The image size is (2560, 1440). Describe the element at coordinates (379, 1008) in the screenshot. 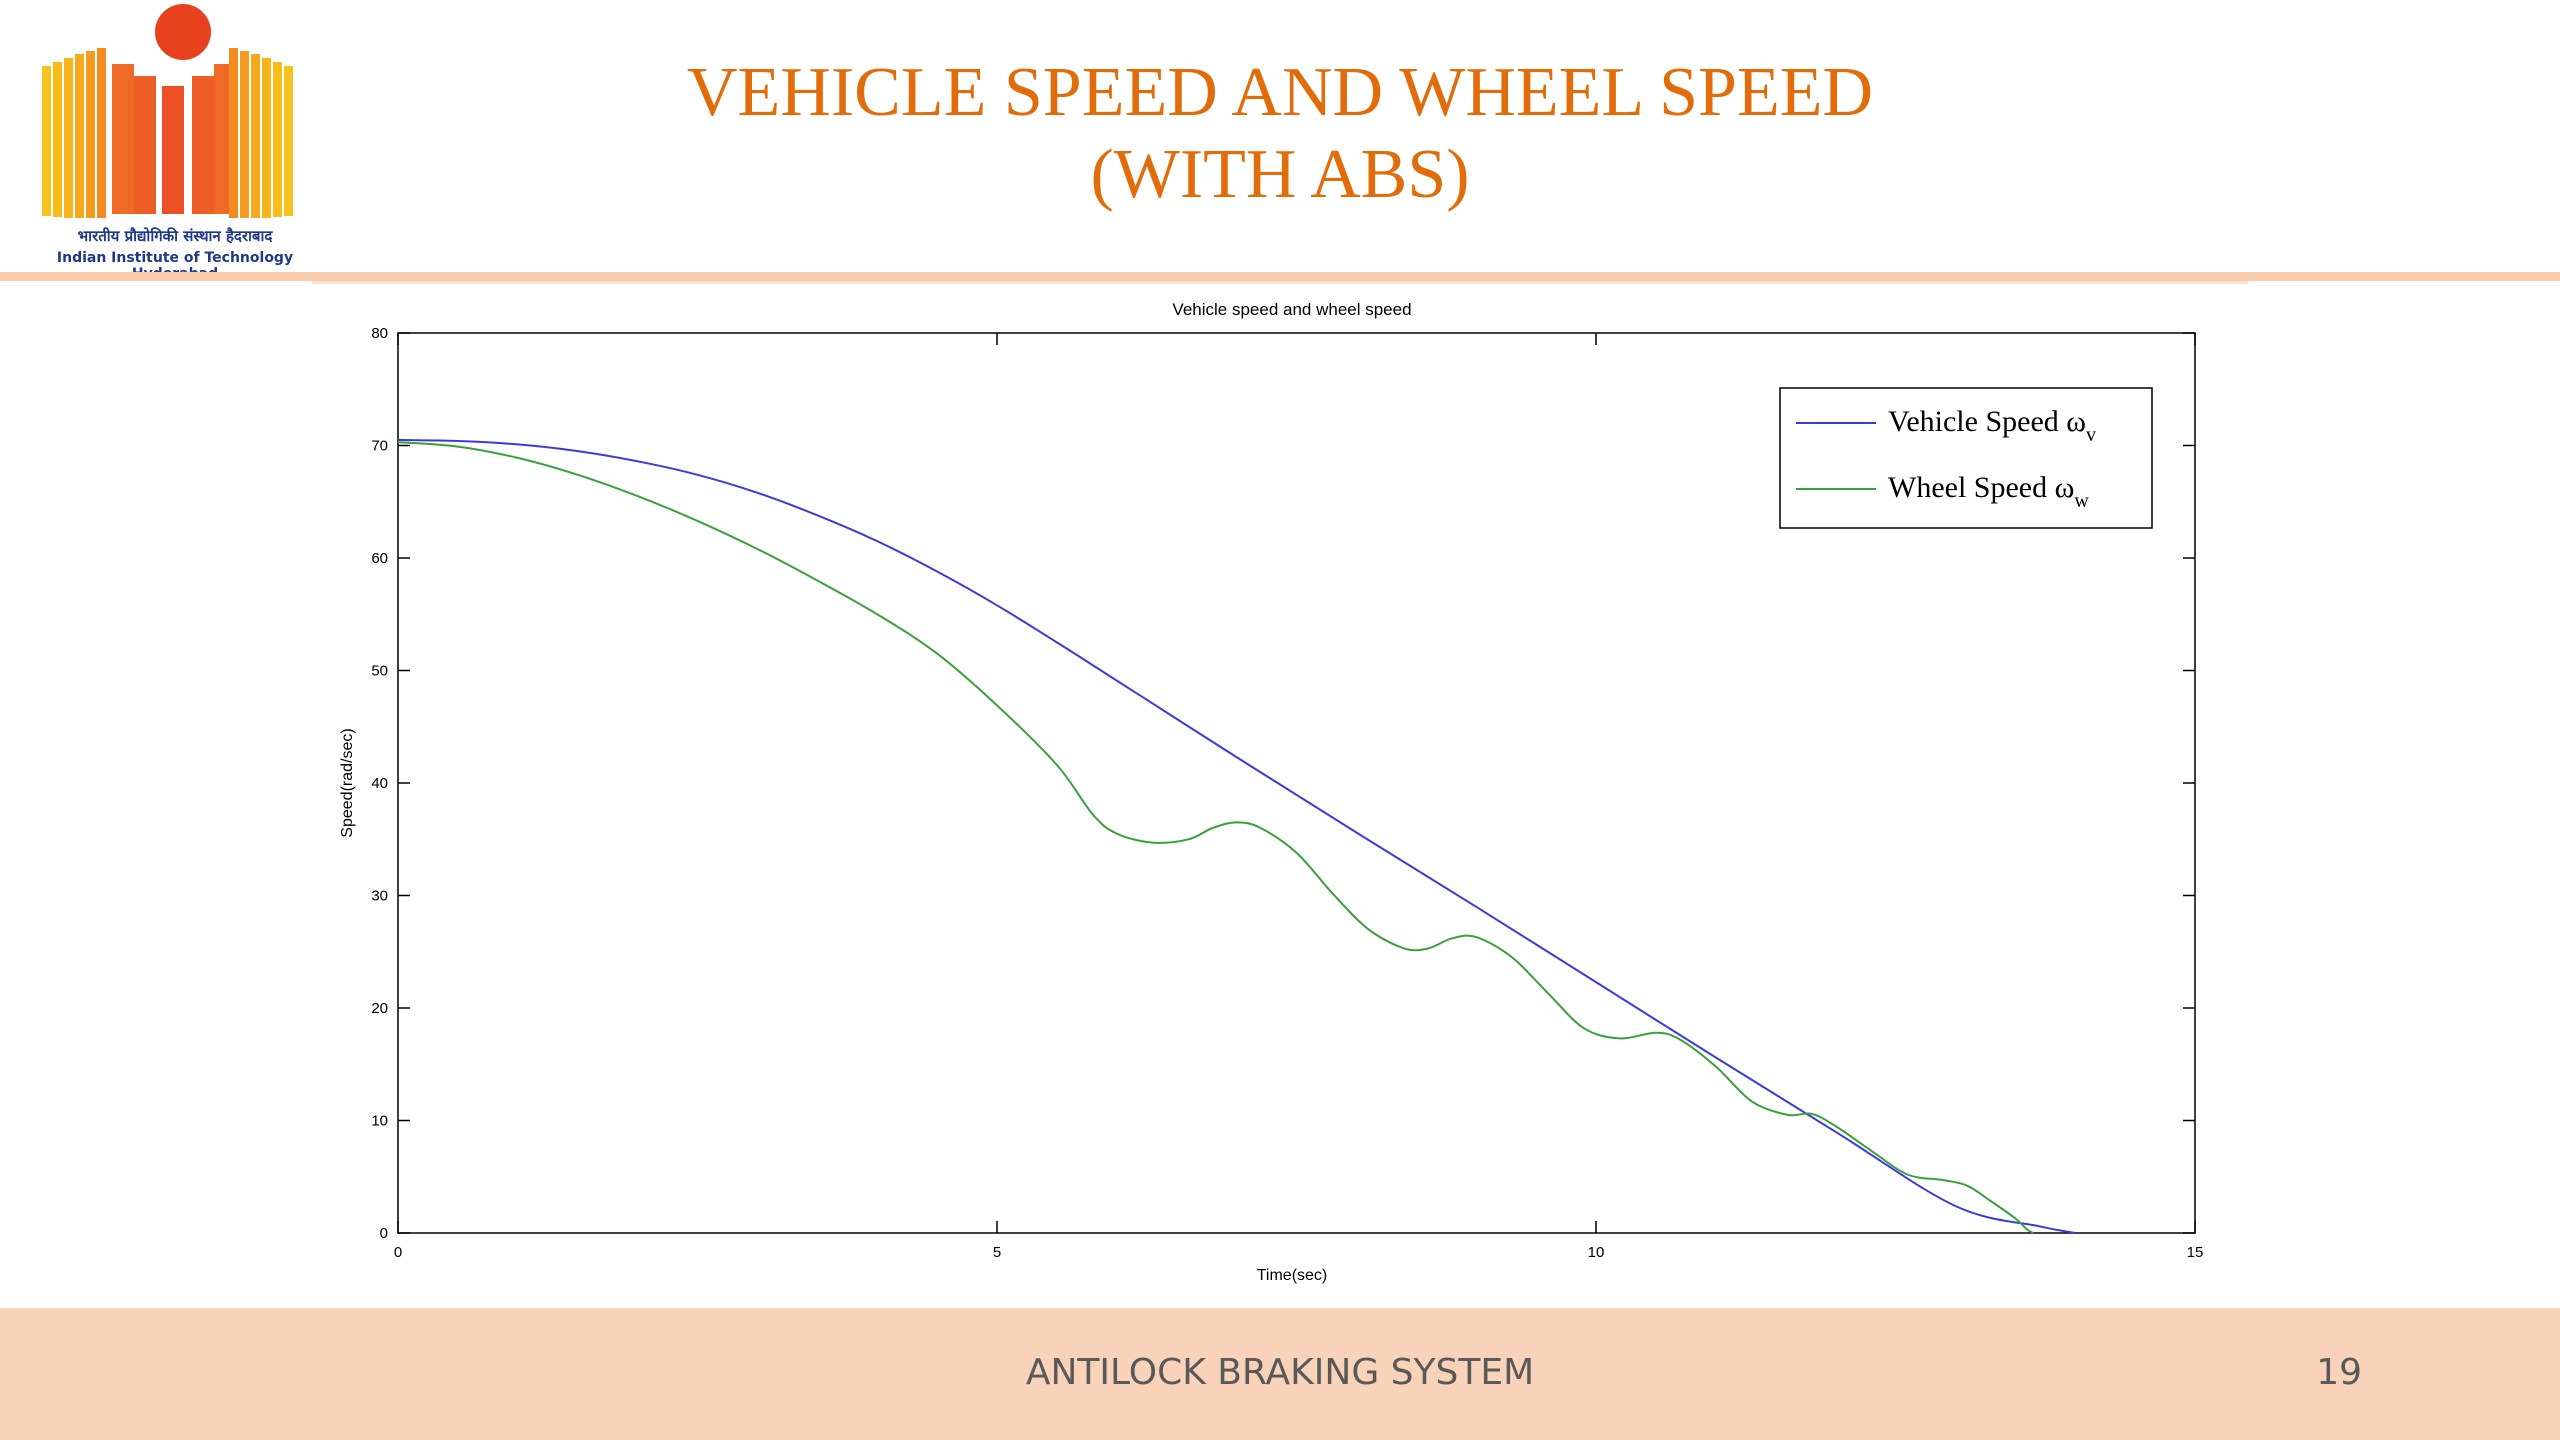

I see `y-tick-label: 20` at that location.